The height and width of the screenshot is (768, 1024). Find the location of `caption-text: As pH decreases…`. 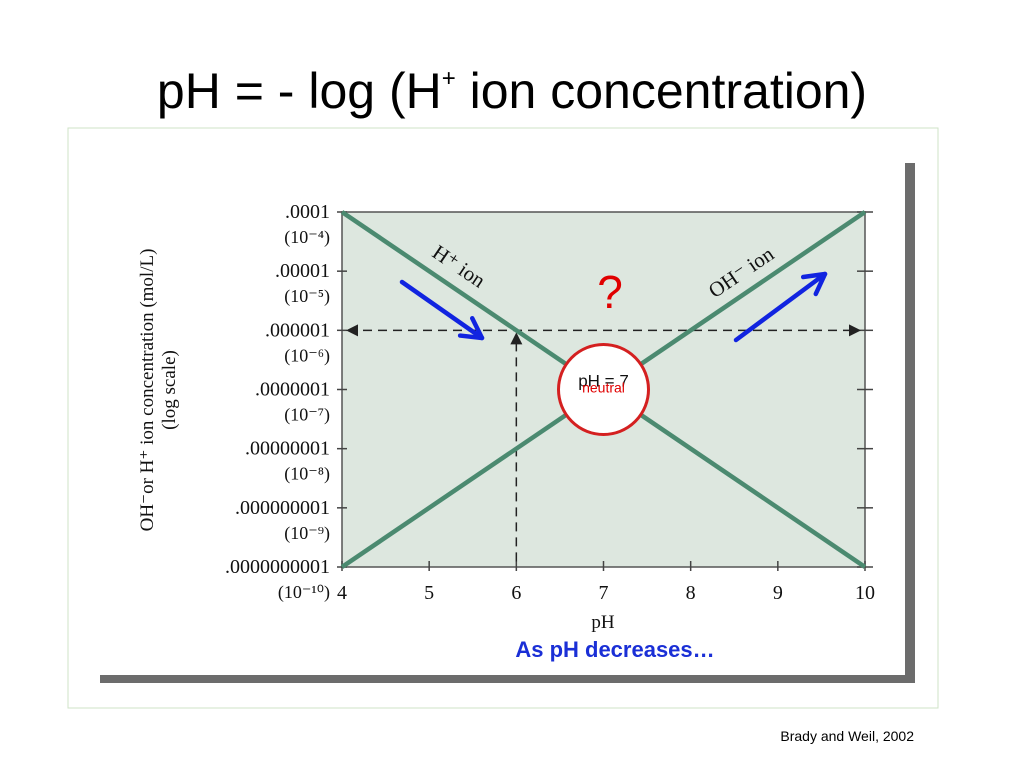

caption-text: As pH decreases… is located at coordinates (615, 649).